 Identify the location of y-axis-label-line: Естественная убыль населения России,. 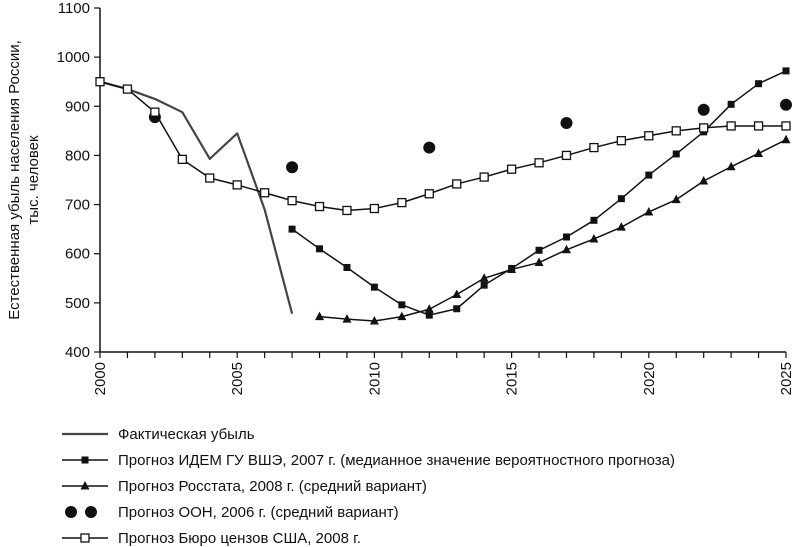
(14, 180).